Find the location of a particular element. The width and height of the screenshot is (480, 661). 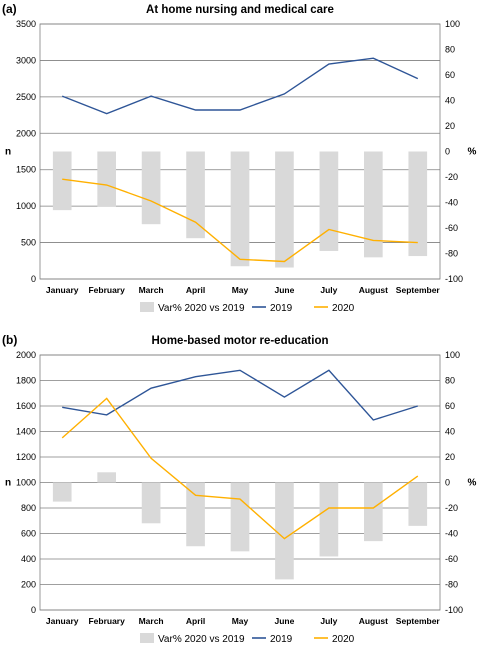

x-tick-label-a: June is located at coordinates (285, 290).